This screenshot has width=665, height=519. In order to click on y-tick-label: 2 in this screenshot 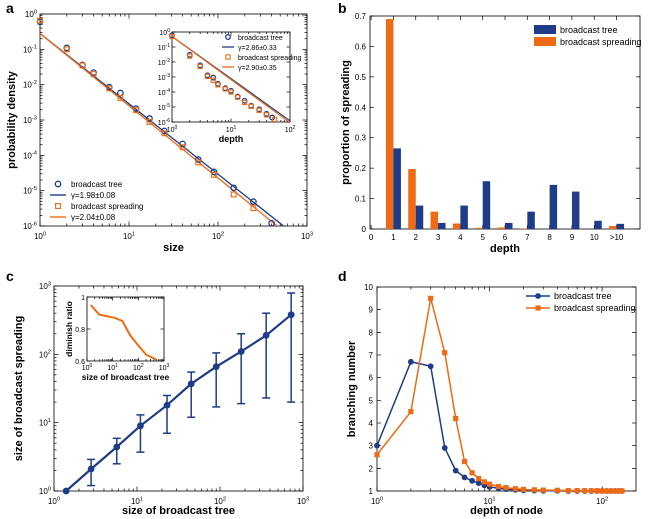, I will do `click(371, 468)`.